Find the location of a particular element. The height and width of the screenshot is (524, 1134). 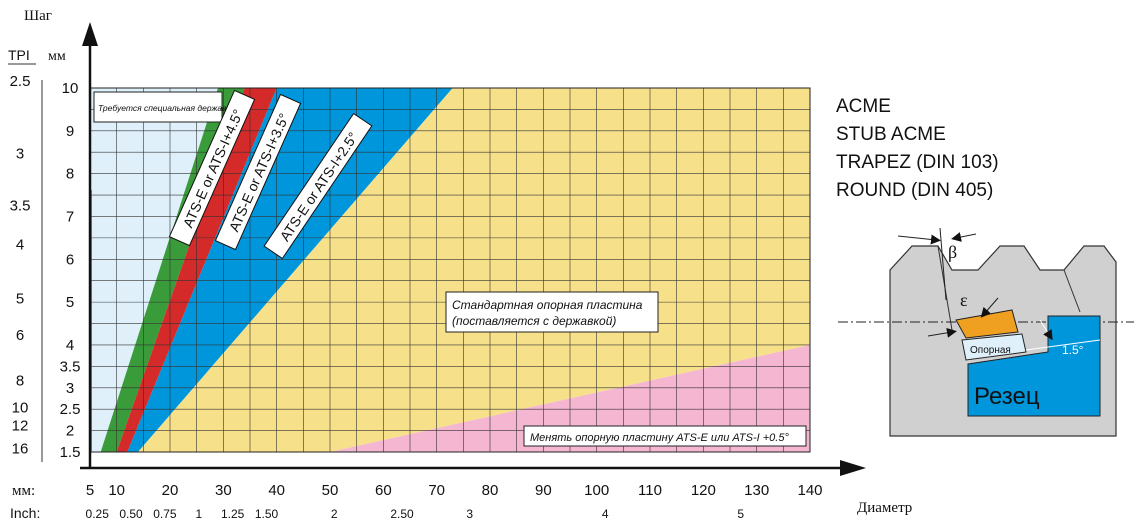

y-tick-tpi: 5 is located at coordinates (20, 299).